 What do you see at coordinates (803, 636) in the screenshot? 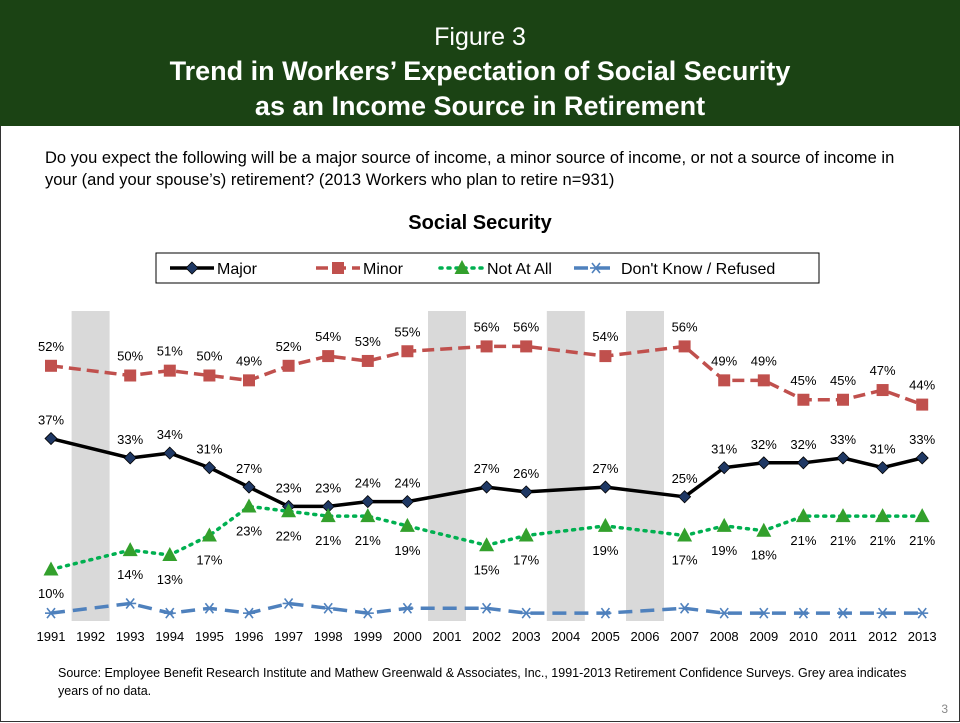
I see `x-tick-2010: 2010` at bounding box center [803, 636].